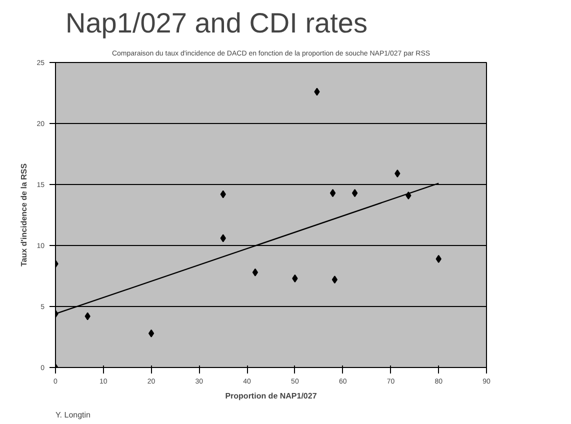  Describe the element at coordinates (271, 396) in the screenshot. I see `x-axis-title: Proportion de NAP1/027` at that location.